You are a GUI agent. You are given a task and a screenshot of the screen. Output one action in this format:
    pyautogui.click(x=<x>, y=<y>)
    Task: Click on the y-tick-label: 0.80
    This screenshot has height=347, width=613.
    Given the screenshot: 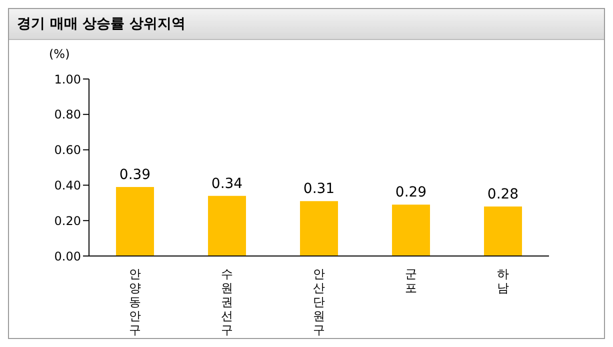 What is the action you would take?
    pyautogui.click(x=67, y=115)
    